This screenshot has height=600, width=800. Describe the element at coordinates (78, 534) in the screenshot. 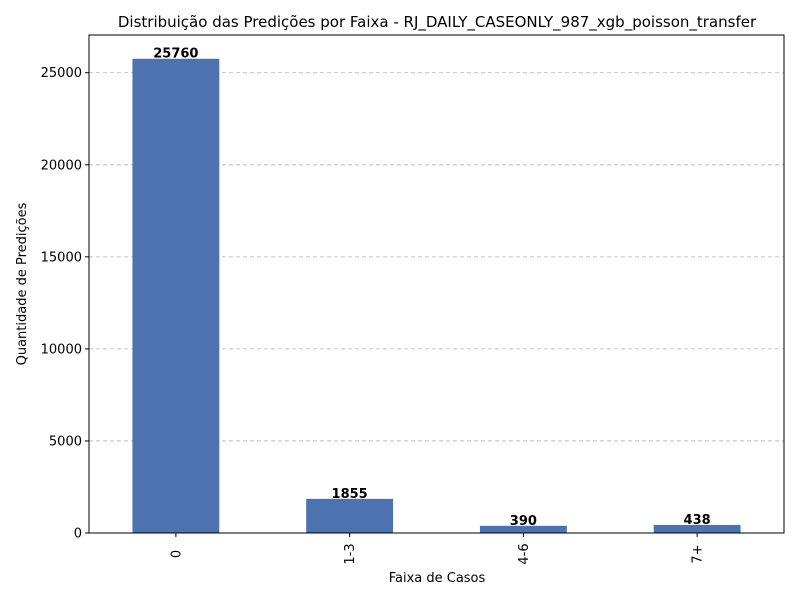

I see `y-tick-label: 0` at that location.